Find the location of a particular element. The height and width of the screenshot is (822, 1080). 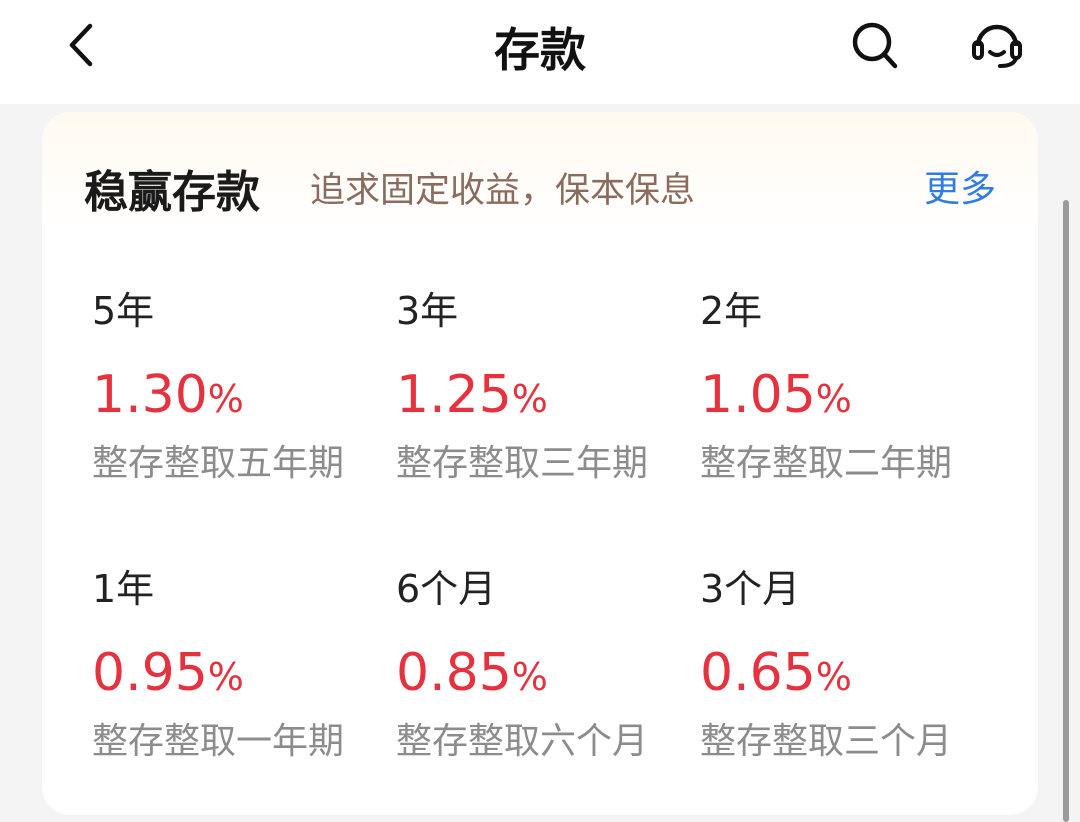

product-description: 整存整取五年期 is located at coordinates (218, 463).